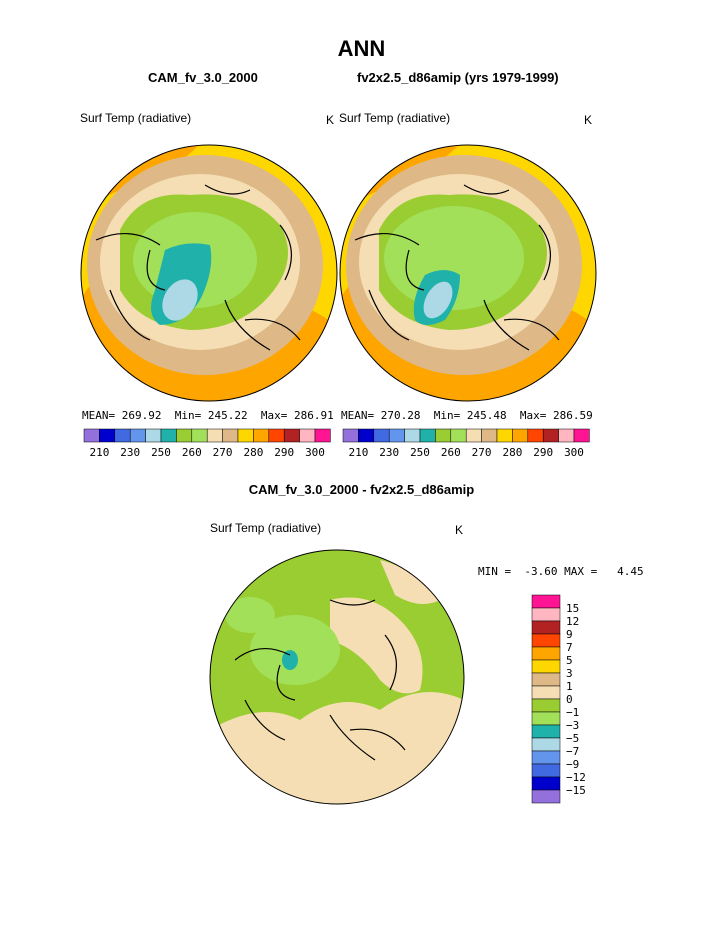 The height and width of the screenshot is (935, 723). What do you see at coordinates (512, 452) in the screenshot?
I see `colorbar-tick-label: 280` at bounding box center [512, 452].